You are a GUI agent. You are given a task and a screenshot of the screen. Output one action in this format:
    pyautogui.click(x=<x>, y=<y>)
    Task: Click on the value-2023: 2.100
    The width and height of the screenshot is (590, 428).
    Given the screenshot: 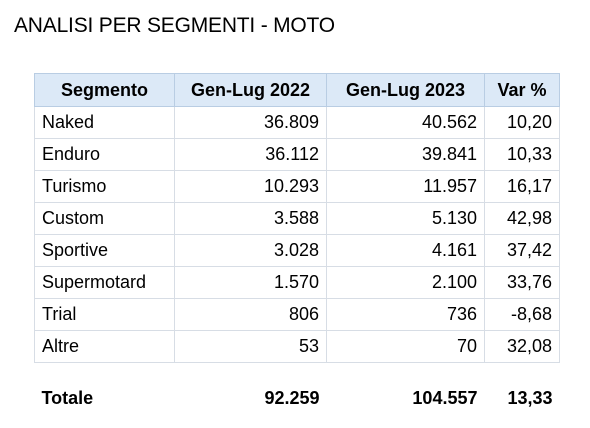 What is the action you would take?
    pyautogui.click(x=405, y=282)
    